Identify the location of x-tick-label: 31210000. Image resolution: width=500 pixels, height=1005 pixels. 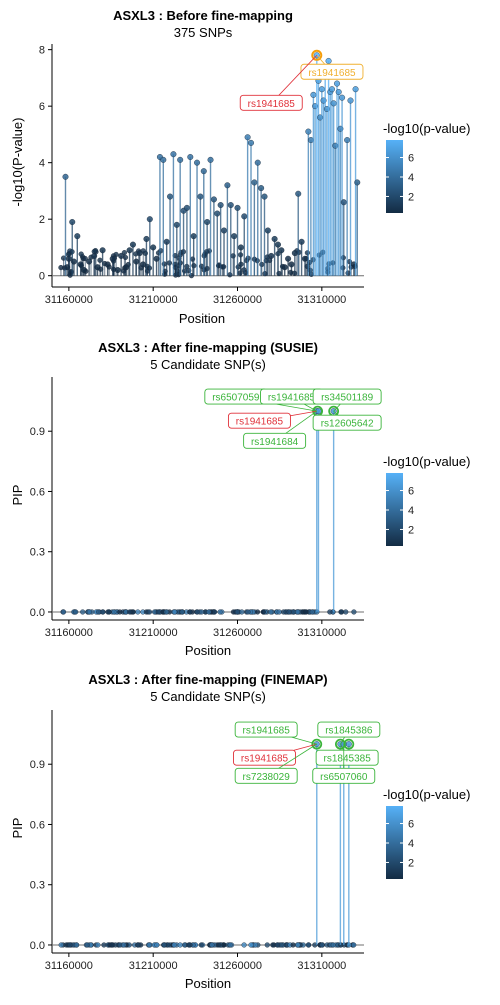
(153, 300).